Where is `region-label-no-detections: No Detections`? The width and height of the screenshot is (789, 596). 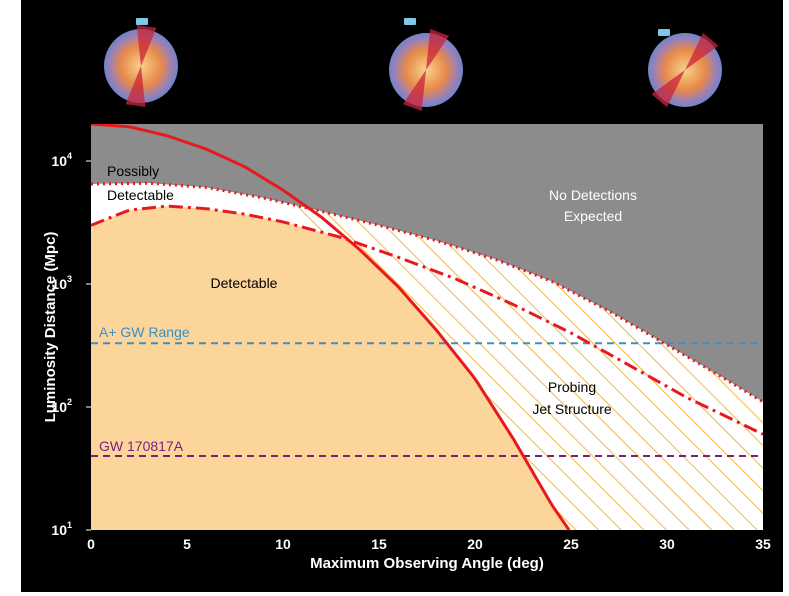
region-label-no-detections: No Detections is located at coordinates (593, 195).